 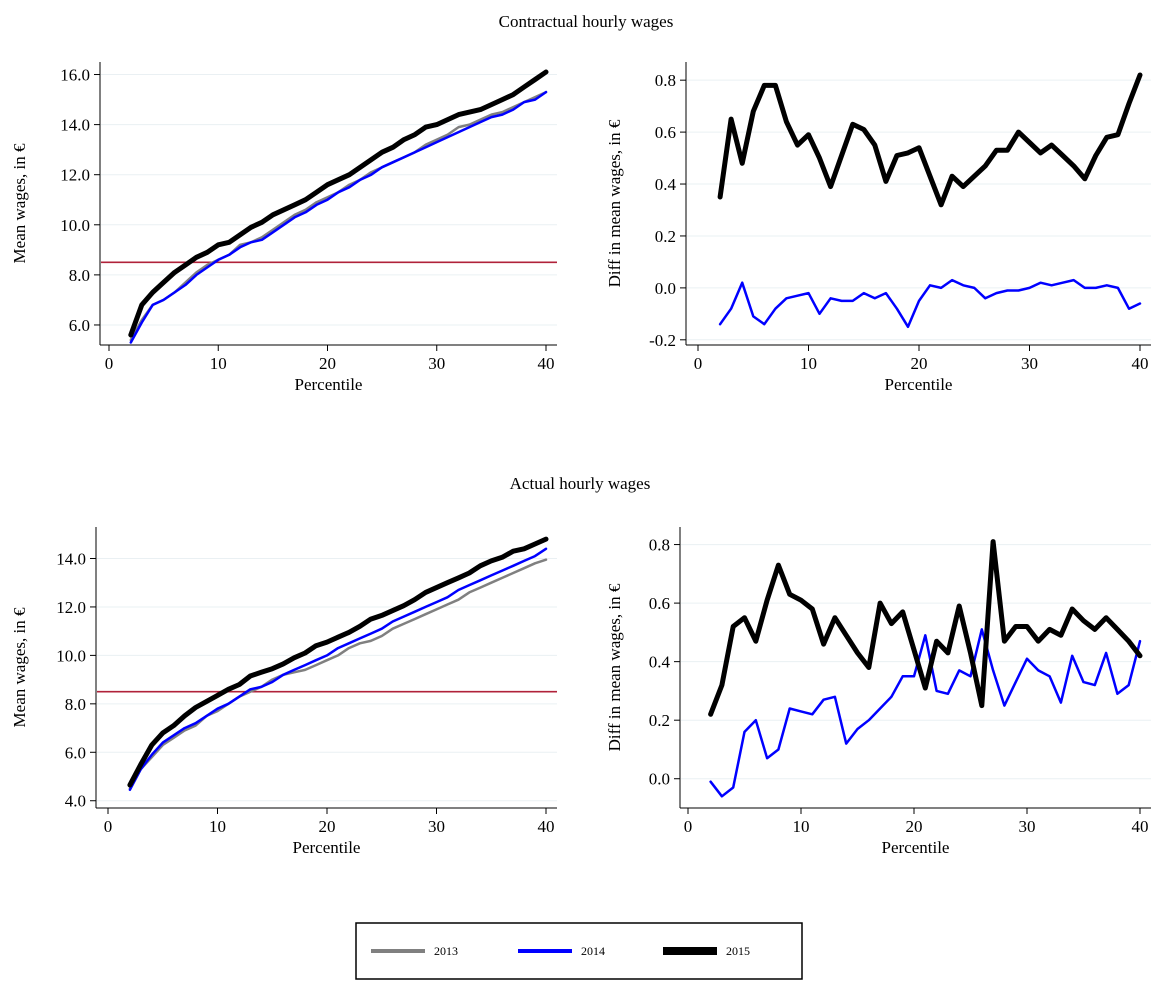 What do you see at coordinates (580, 483) in the screenshot?
I see `panel-title-actual: Actual hourly wages` at bounding box center [580, 483].